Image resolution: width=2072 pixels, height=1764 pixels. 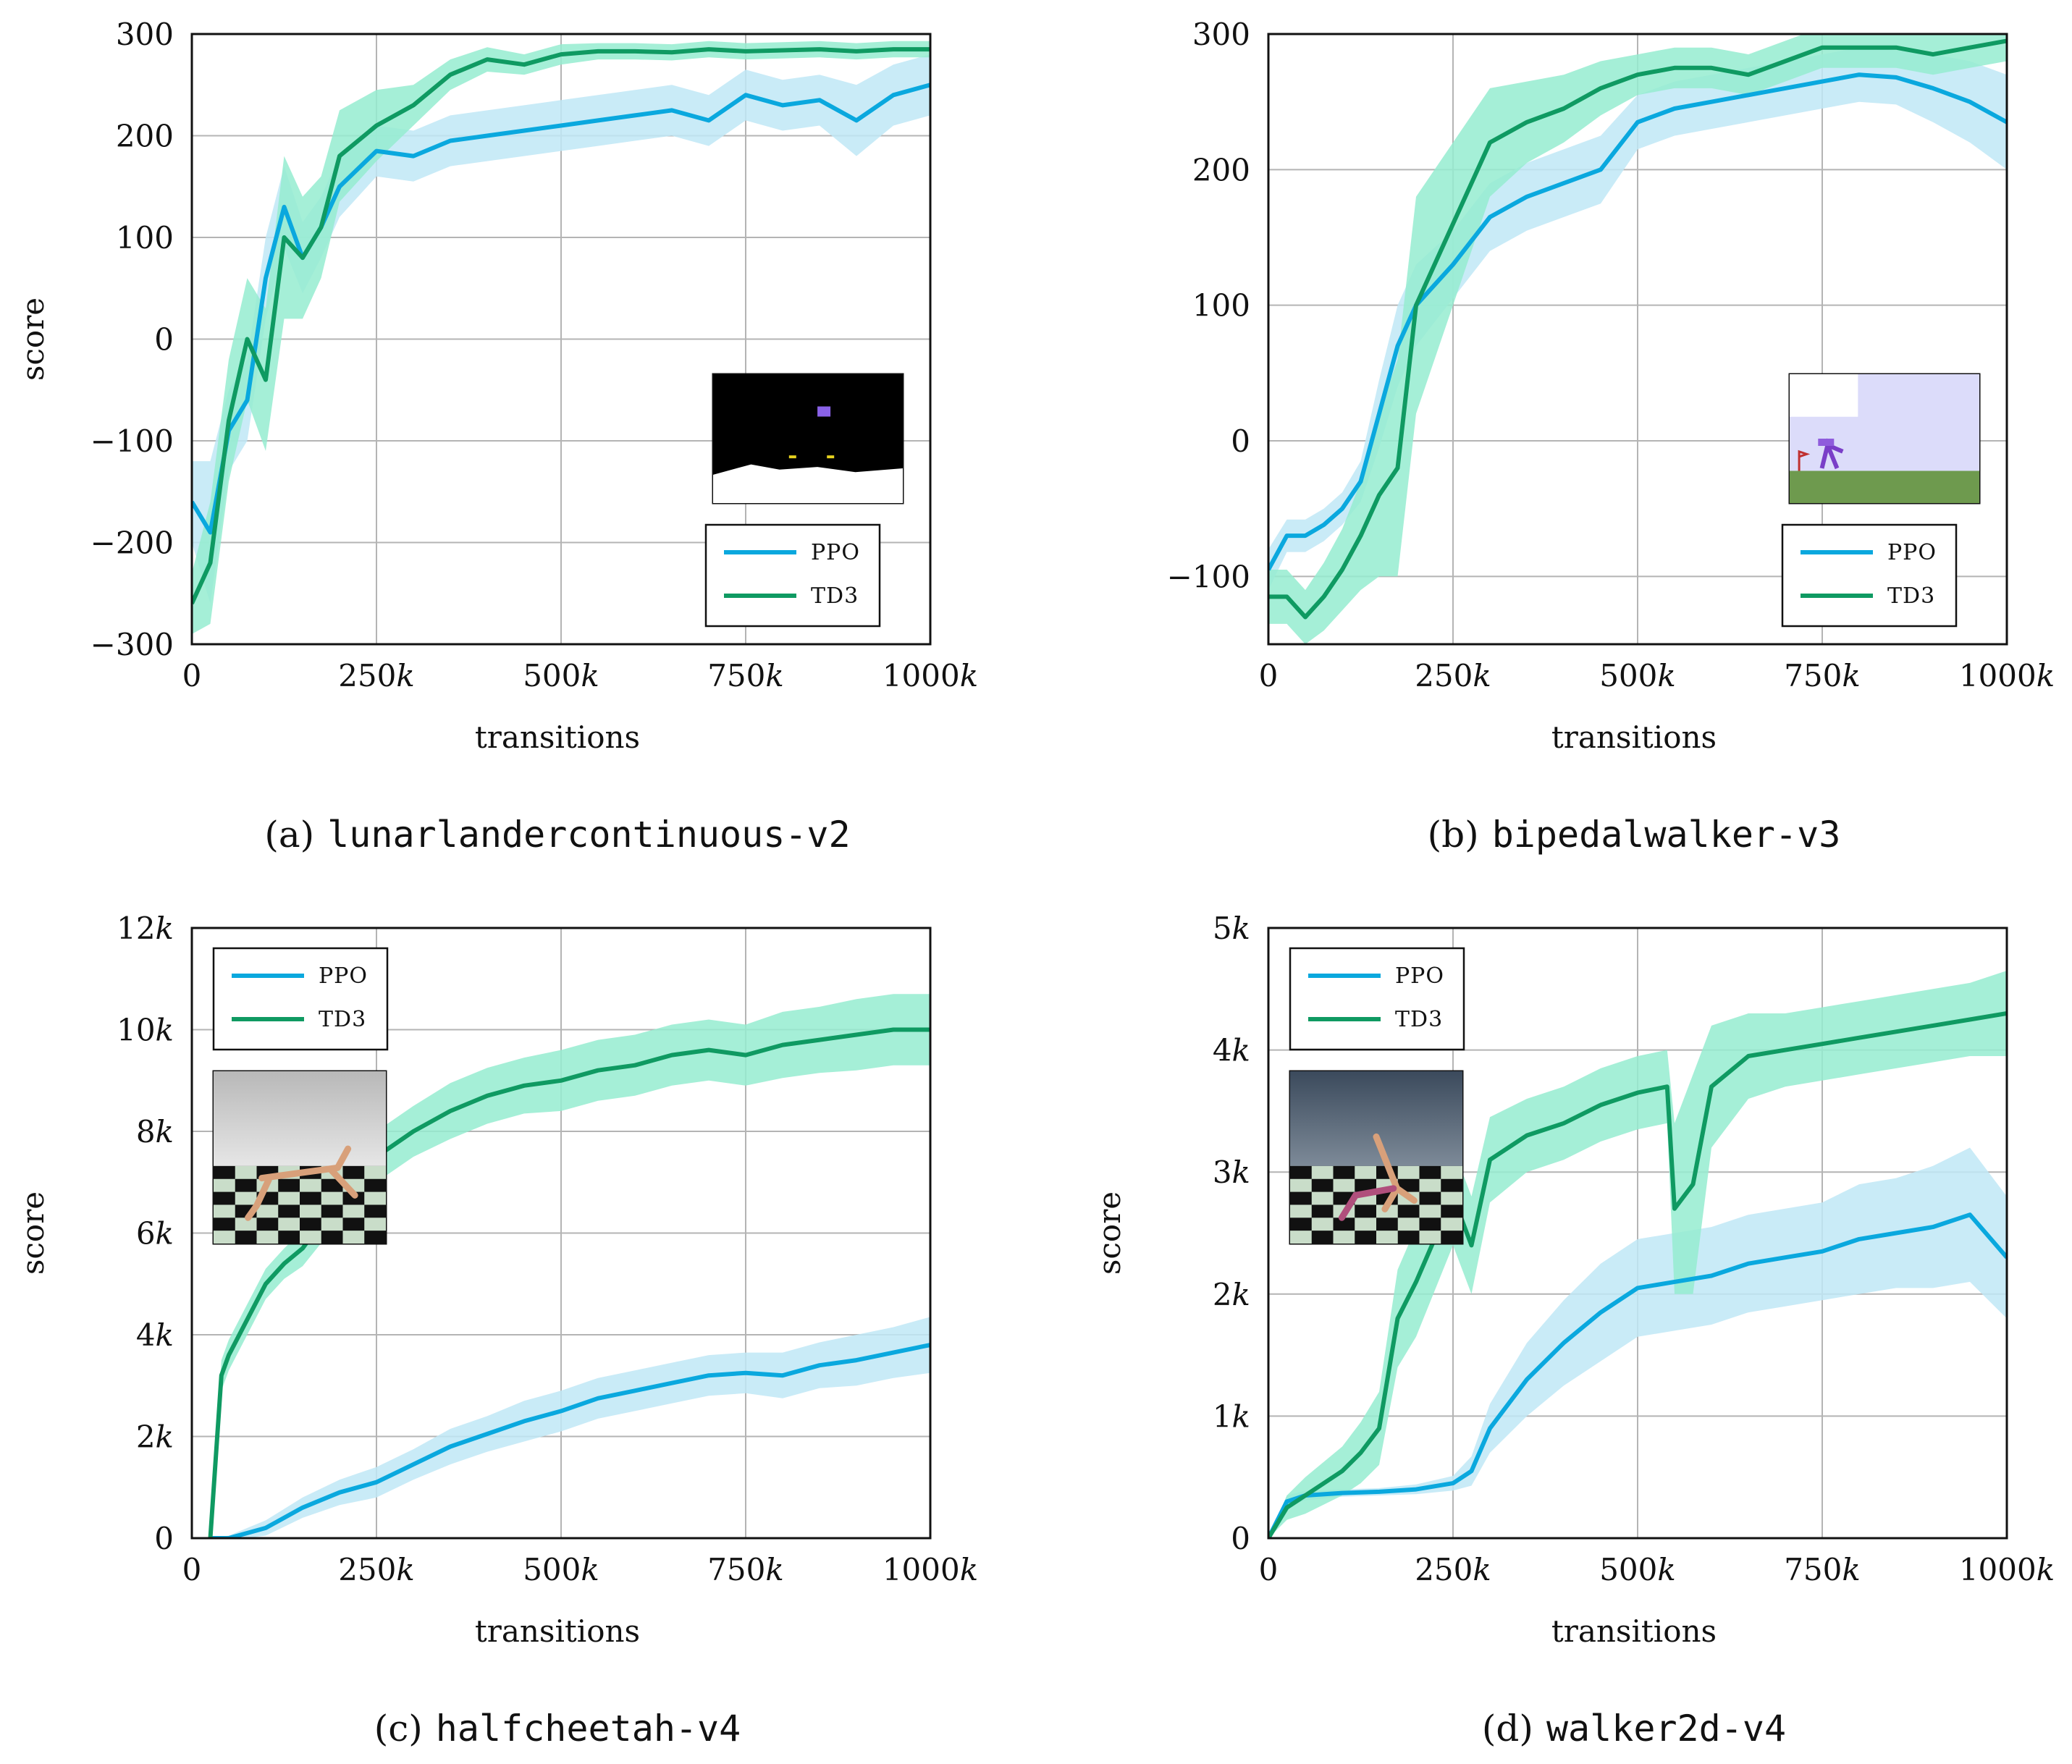 I want to click on caption-env-name: bipedalwalker-v3, so click(x=1666, y=835).